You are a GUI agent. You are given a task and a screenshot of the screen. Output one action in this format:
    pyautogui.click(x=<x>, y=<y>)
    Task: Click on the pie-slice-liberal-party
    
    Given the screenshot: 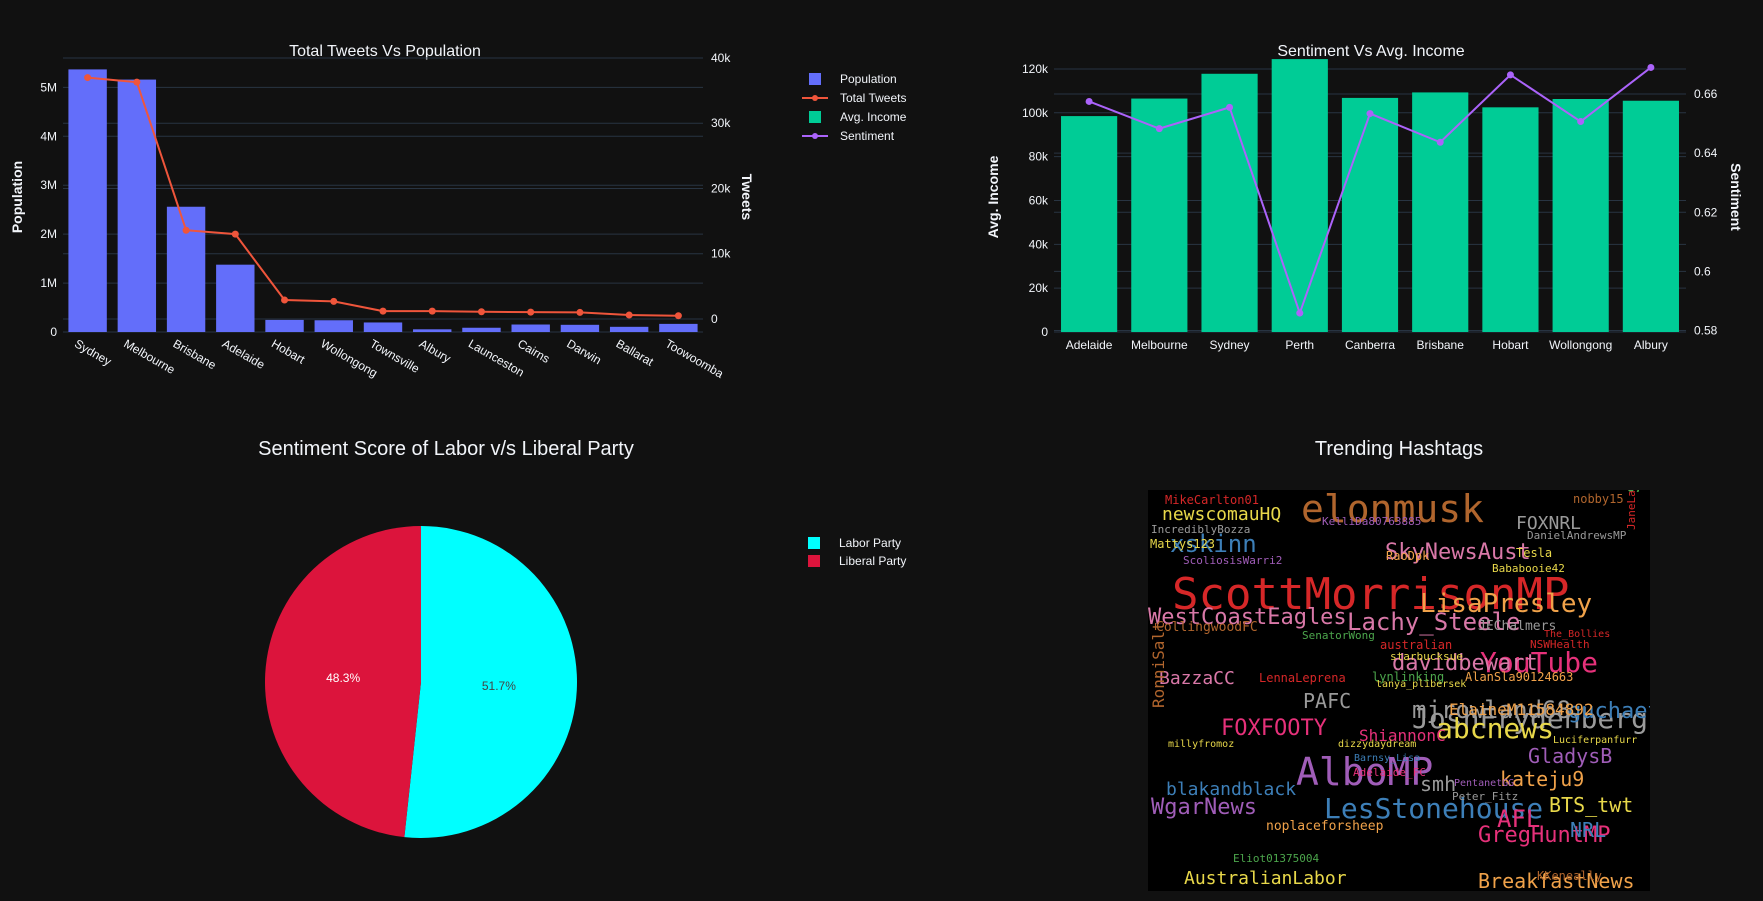 What is the action you would take?
    pyautogui.click(x=343, y=682)
    